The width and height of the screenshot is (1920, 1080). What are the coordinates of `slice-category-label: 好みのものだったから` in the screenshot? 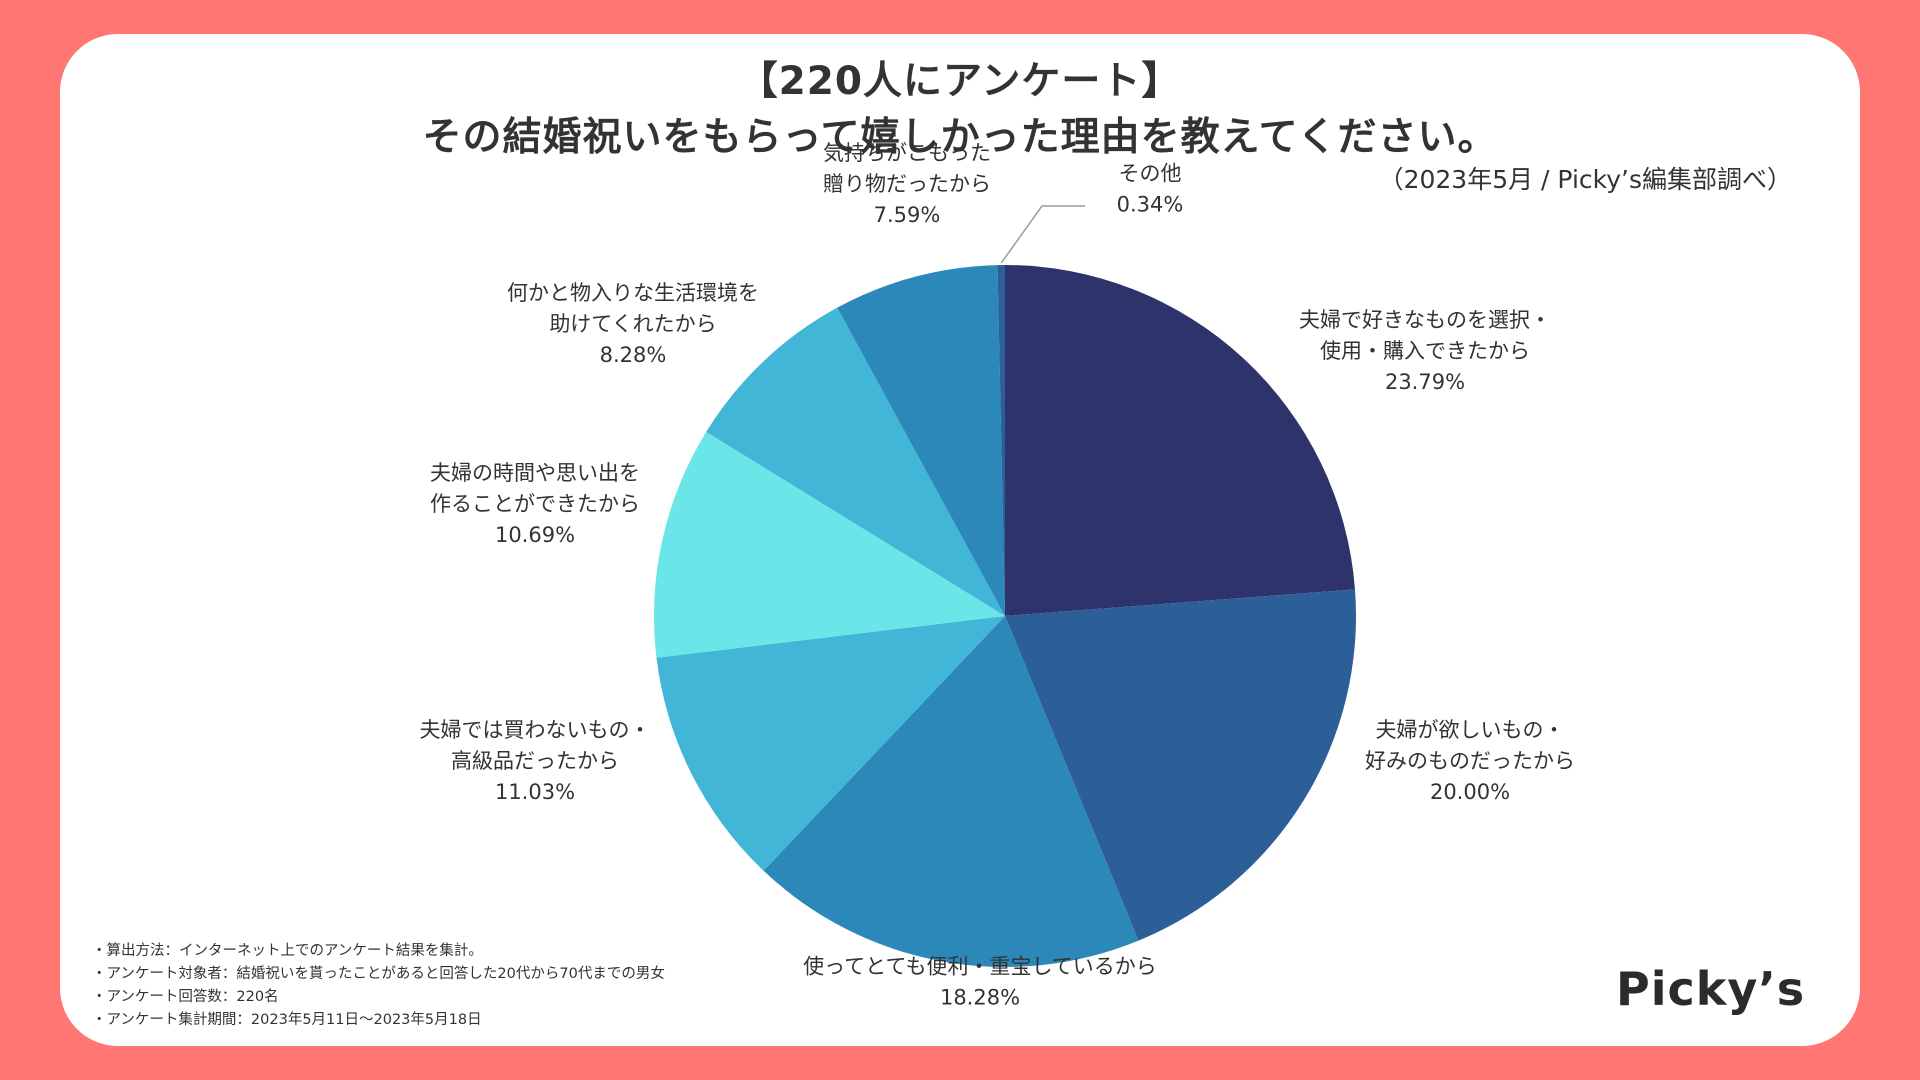 It's located at (1470, 761).